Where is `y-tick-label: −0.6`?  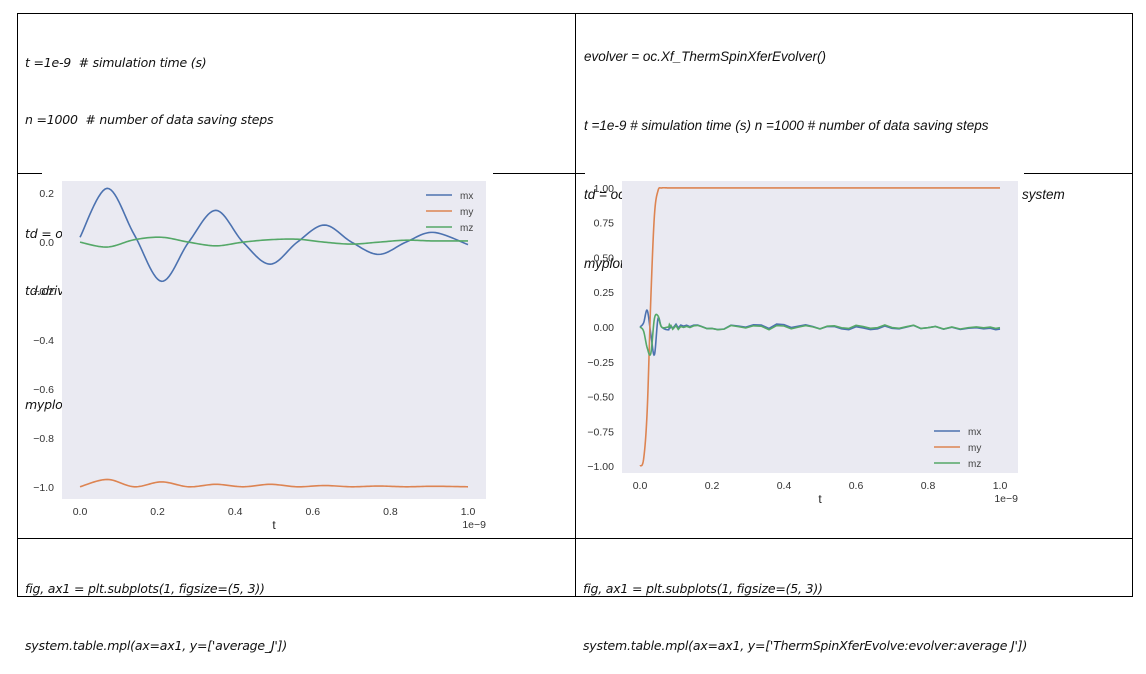 y-tick-label: −0.6 is located at coordinates (43, 390).